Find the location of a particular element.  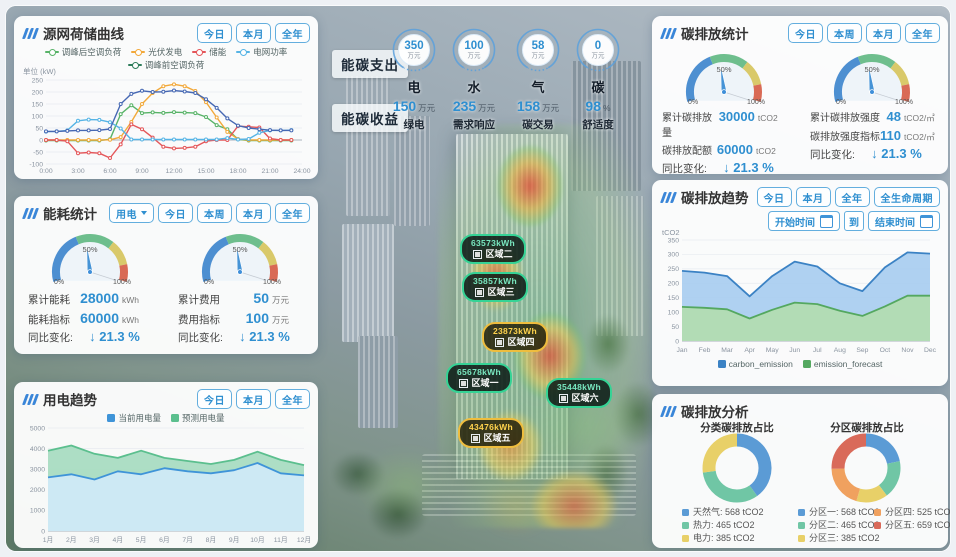

chevron-down-icon is located at coordinates (144, 213).